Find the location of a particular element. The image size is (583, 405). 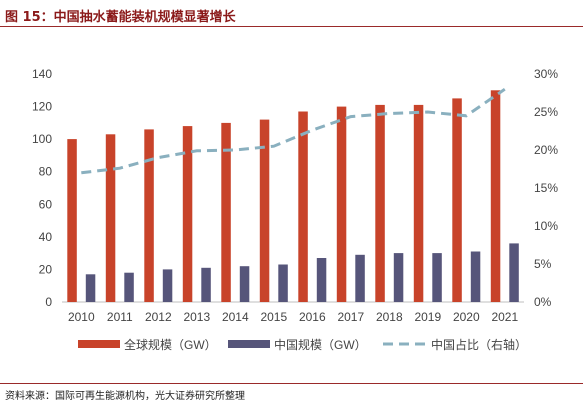

figure-title: 图 15：中国抽水蓄能装机规模显著增长 is located at coordinates (120, 17).